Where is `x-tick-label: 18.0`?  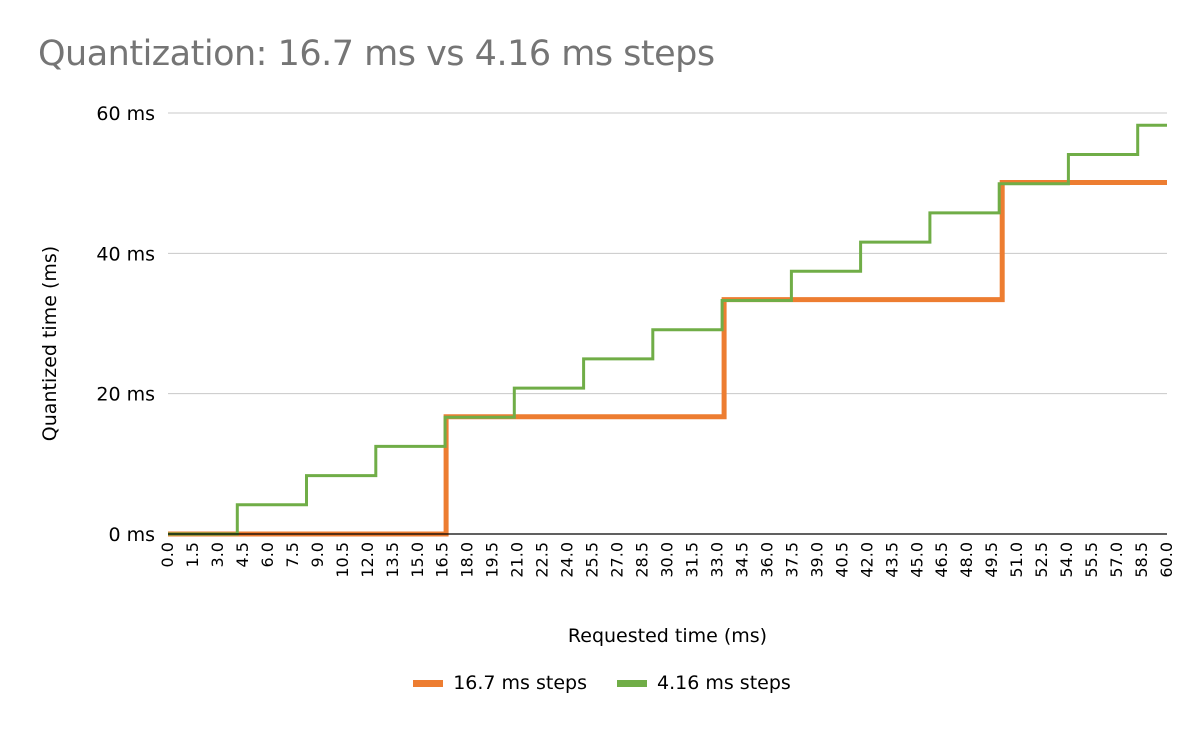 x-tick-label: 18.0 is located at coordinates (467, 560).